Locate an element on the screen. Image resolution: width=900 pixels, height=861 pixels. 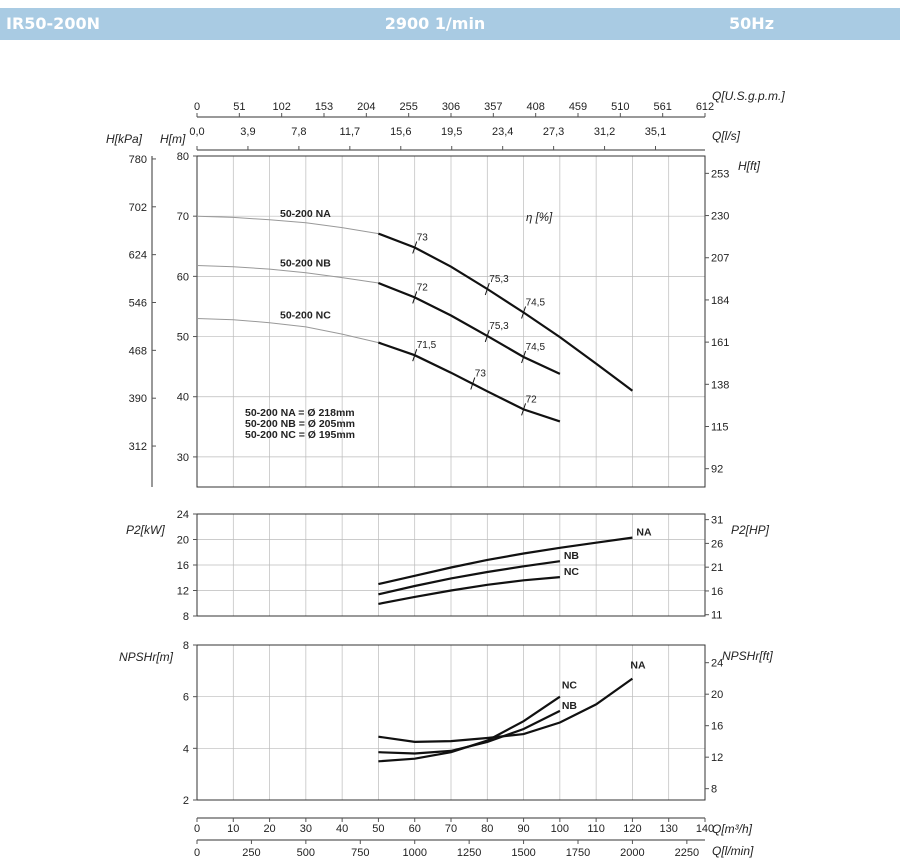
kpa-tick-label: 780 is located at coordinates (138, 160).